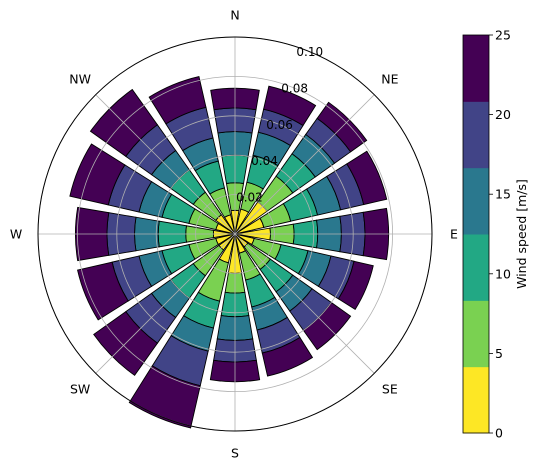 The width and height of the screenshot is (540, 469). I want to click on radial-tick-1: 0.04, so click(264, 161).